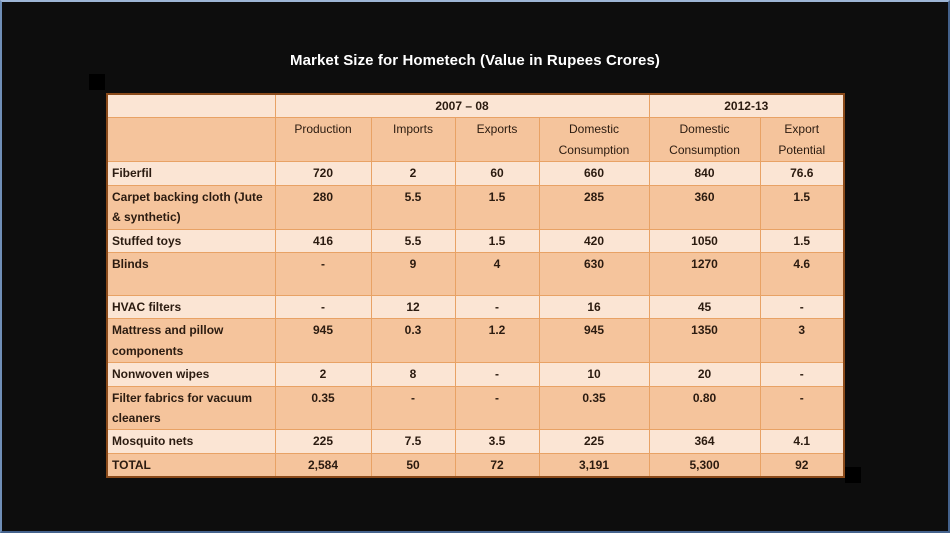 The image size is (950, 533). Describe the element at coordinates (413, 374) in the screenshot. I see `cell-value: 8` at that location.